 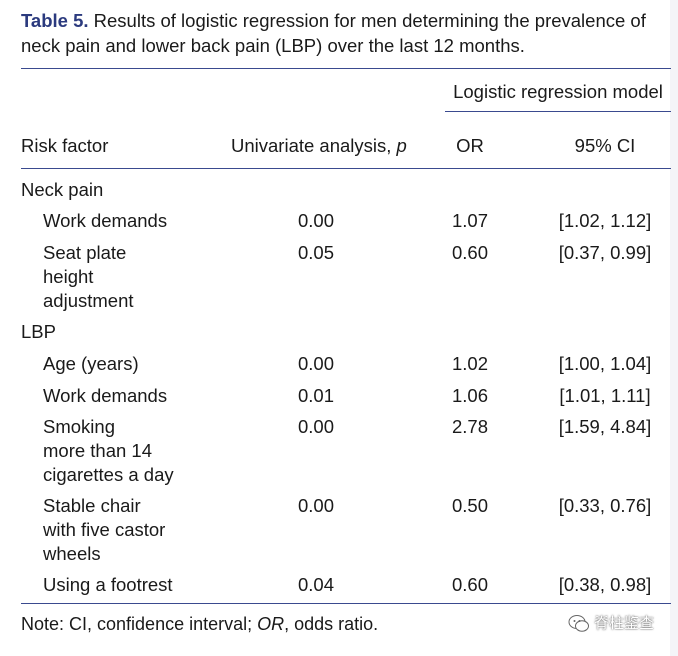 What do you see at coordinates (469, 426) in the screenshot?
I see `or-cell: 2.78` at bounding box center [469, 426].